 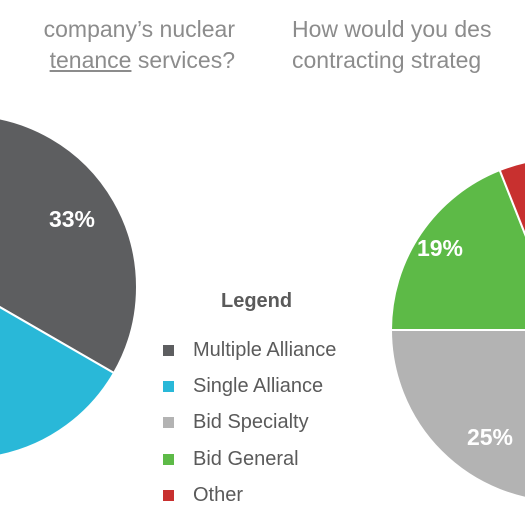 I want to click on left-title-underlined: tenance, so click(x=90, y=60).